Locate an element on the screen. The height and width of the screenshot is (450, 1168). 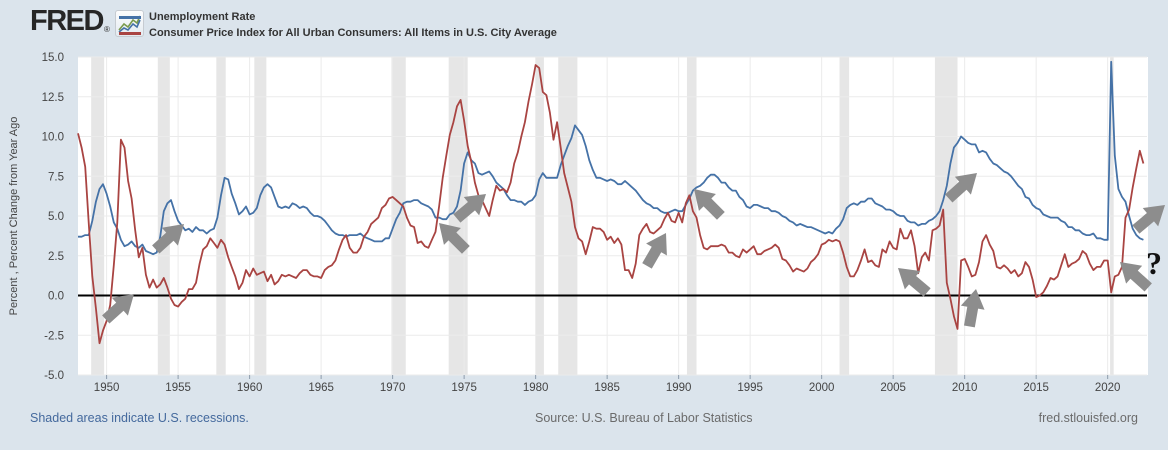
y-tick-label: 5.0 is located at coordinates (56, 217).